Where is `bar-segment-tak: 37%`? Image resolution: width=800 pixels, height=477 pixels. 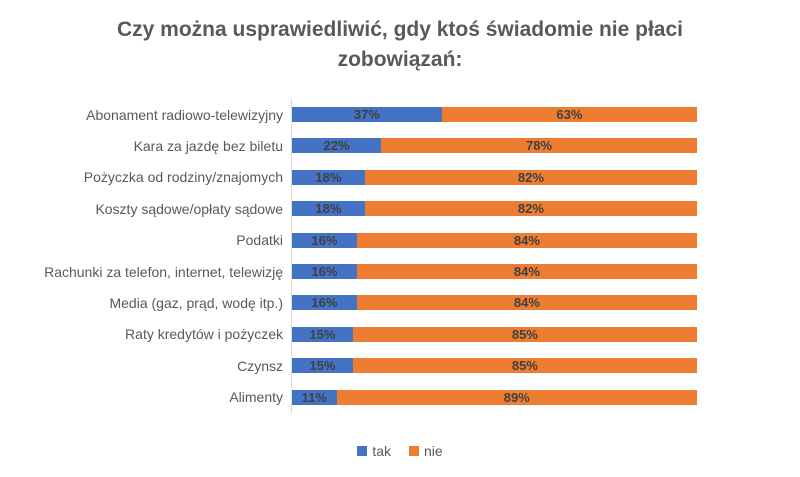 bar-segment-tak: 37% is located at coordinates (367, 115).